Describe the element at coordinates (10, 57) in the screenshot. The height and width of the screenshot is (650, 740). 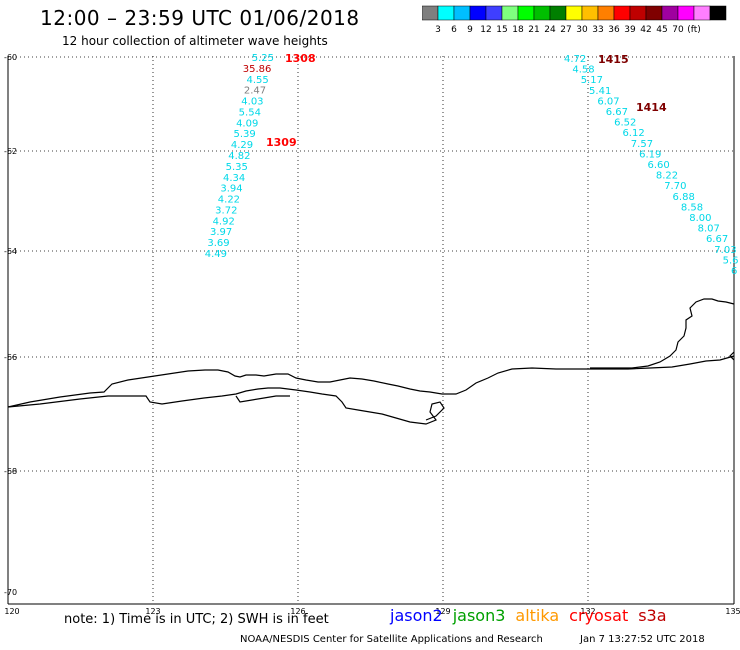
I see `latitude-label: -60` at that location.